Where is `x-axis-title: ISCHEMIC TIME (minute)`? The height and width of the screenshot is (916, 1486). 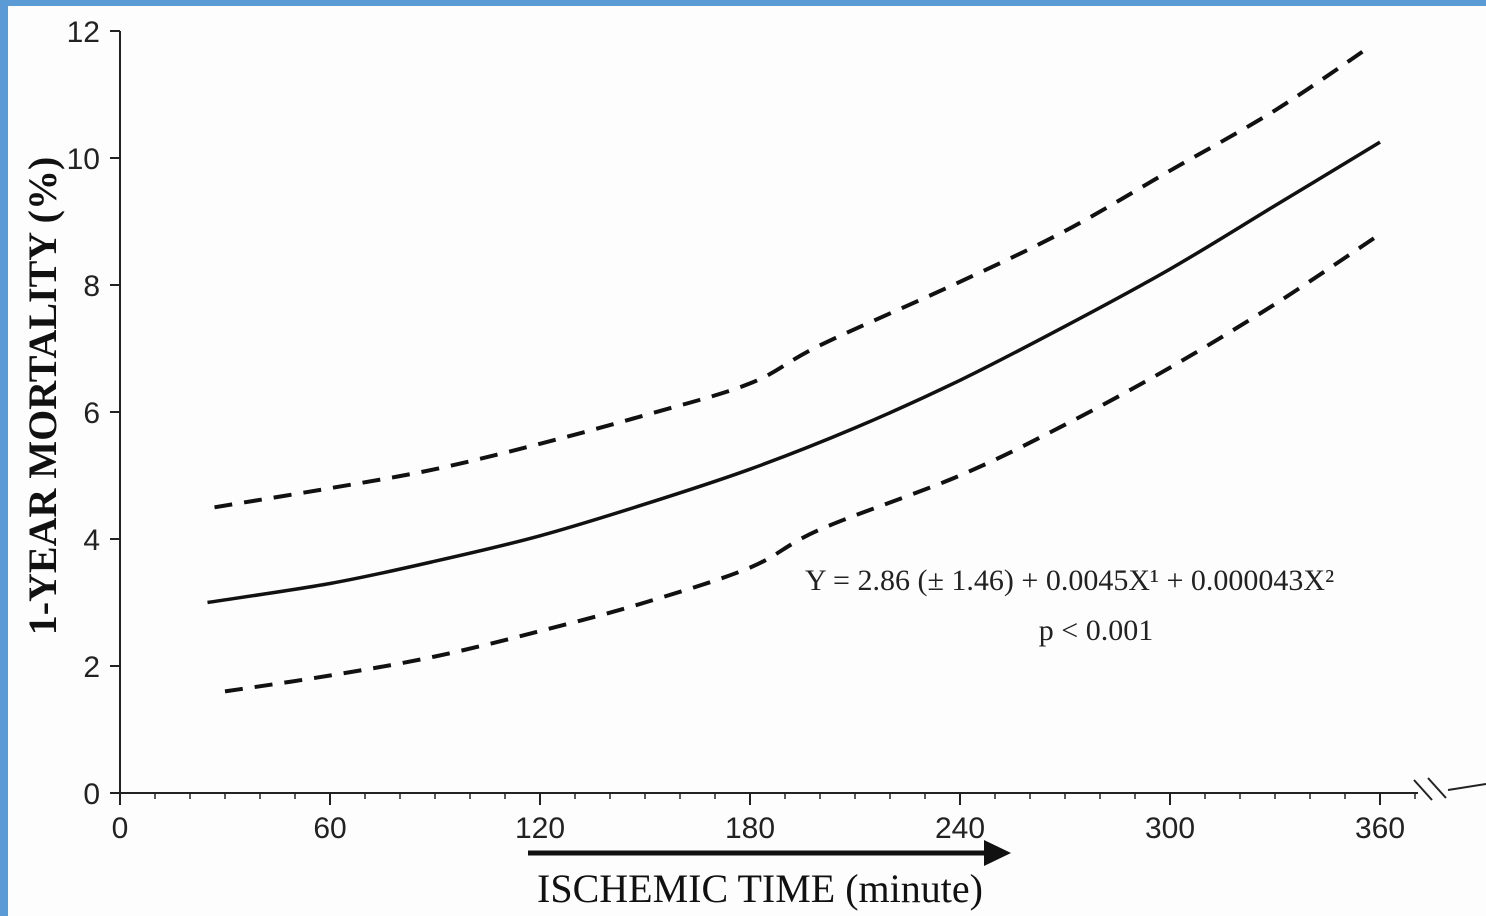
x-axis-title: ISCHEMIC TIME (minute) is located at coordinates (760, 888).